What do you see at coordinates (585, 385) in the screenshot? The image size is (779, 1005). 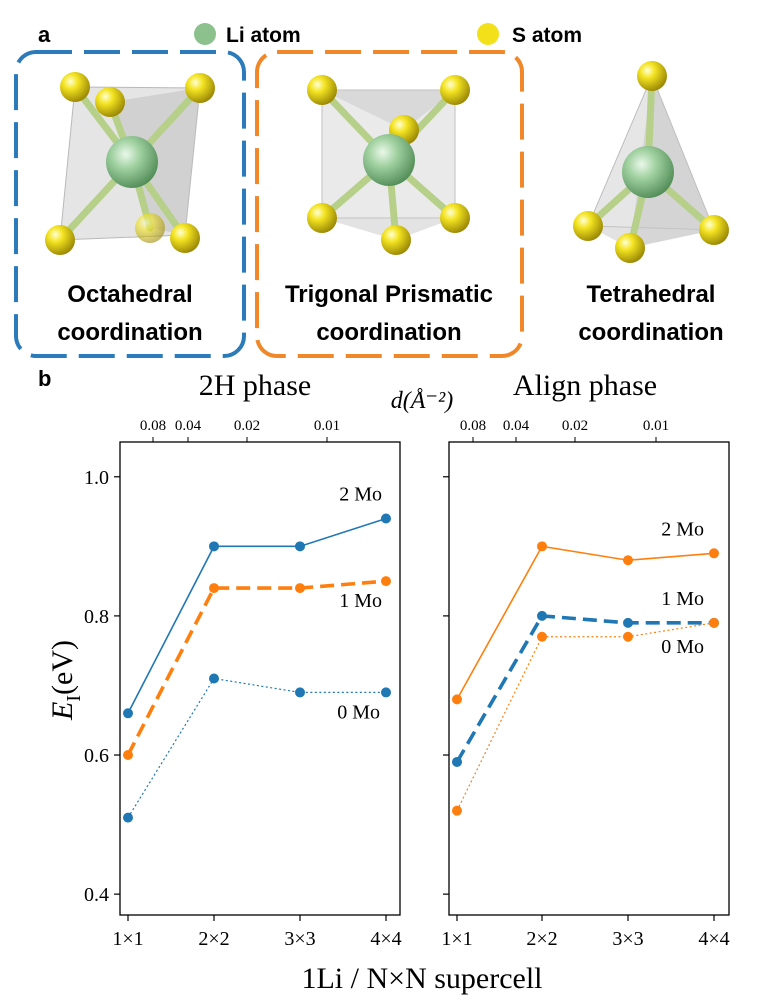 I see `chart-title-right: Align phase` at bounding box center [585, 385].